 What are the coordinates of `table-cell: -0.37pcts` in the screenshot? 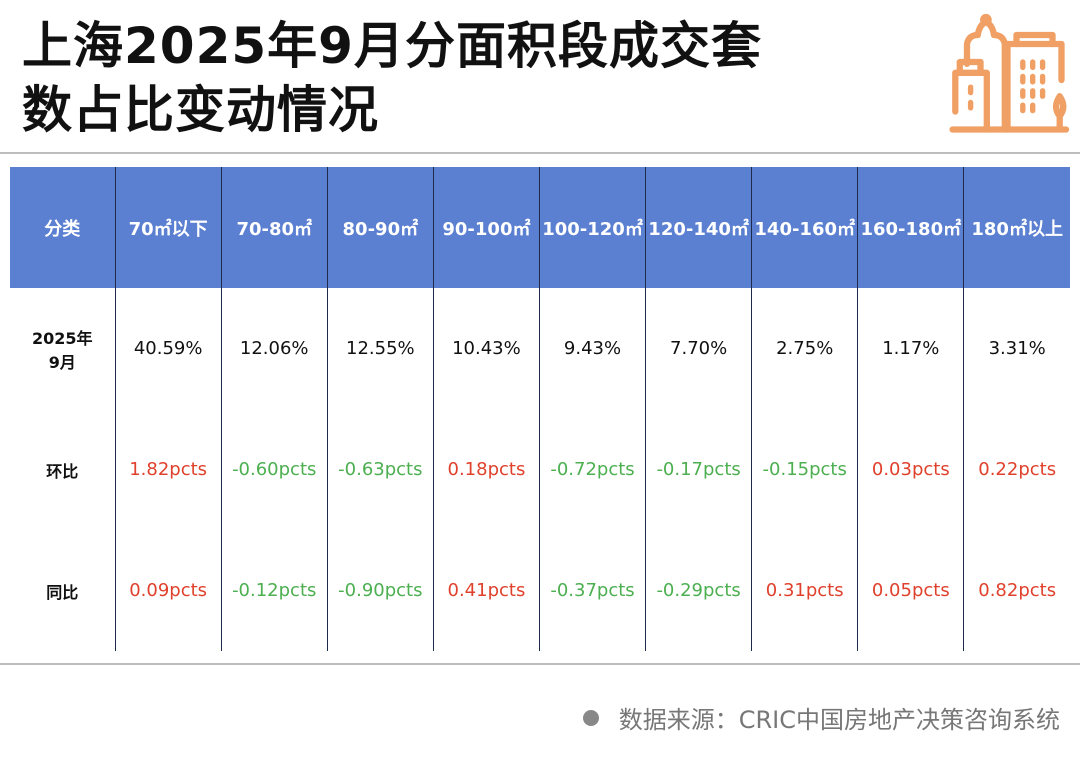 It's located at (592, 590).